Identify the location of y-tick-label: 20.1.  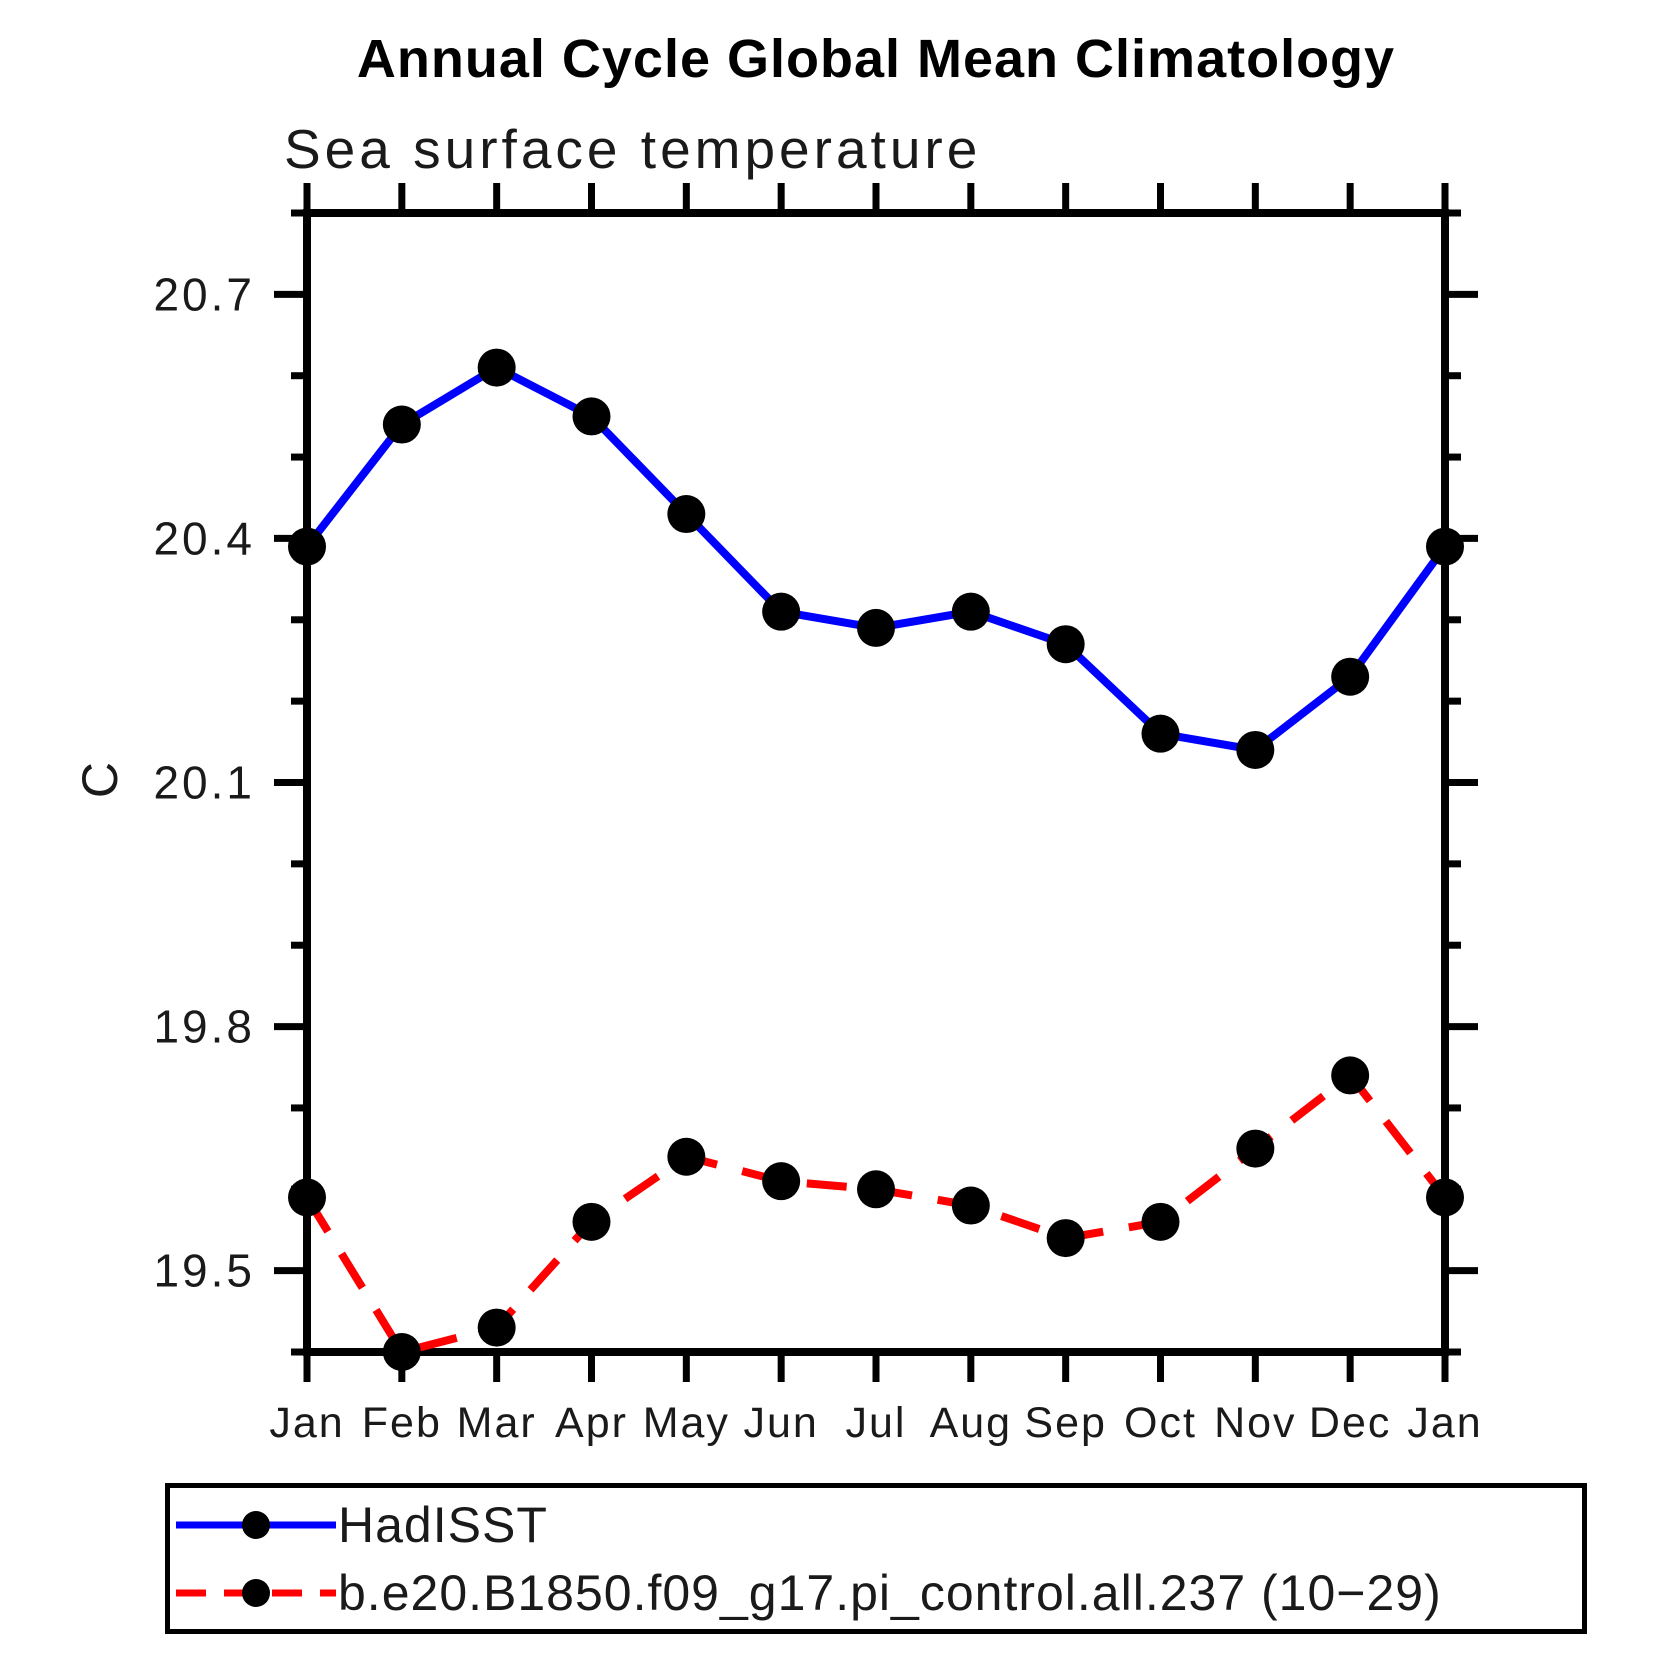
(204, 783).